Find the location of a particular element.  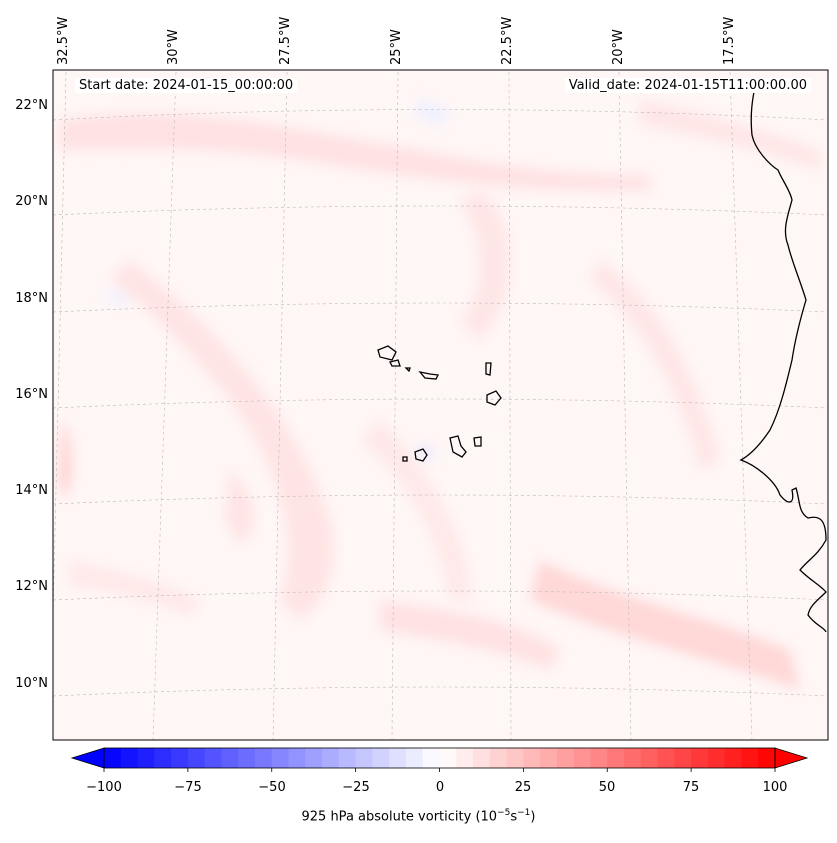

island-brava is located at coordinates (405, 459).